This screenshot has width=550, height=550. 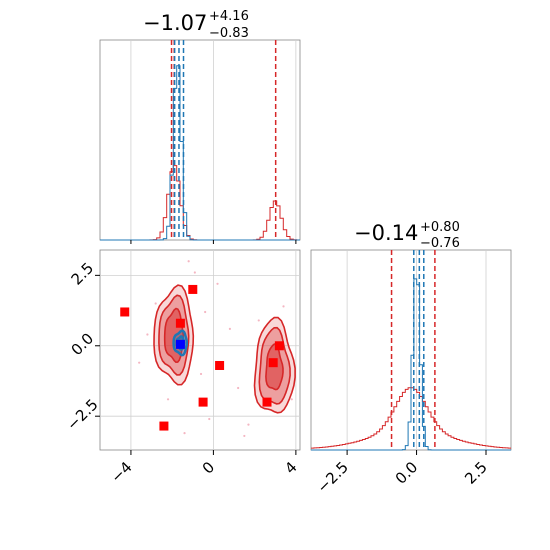 What do you see at coordinates (476, 473) in the screenshot?
I see `hist-y-xtick-label: 2.5` at bounding box center [476, 473].